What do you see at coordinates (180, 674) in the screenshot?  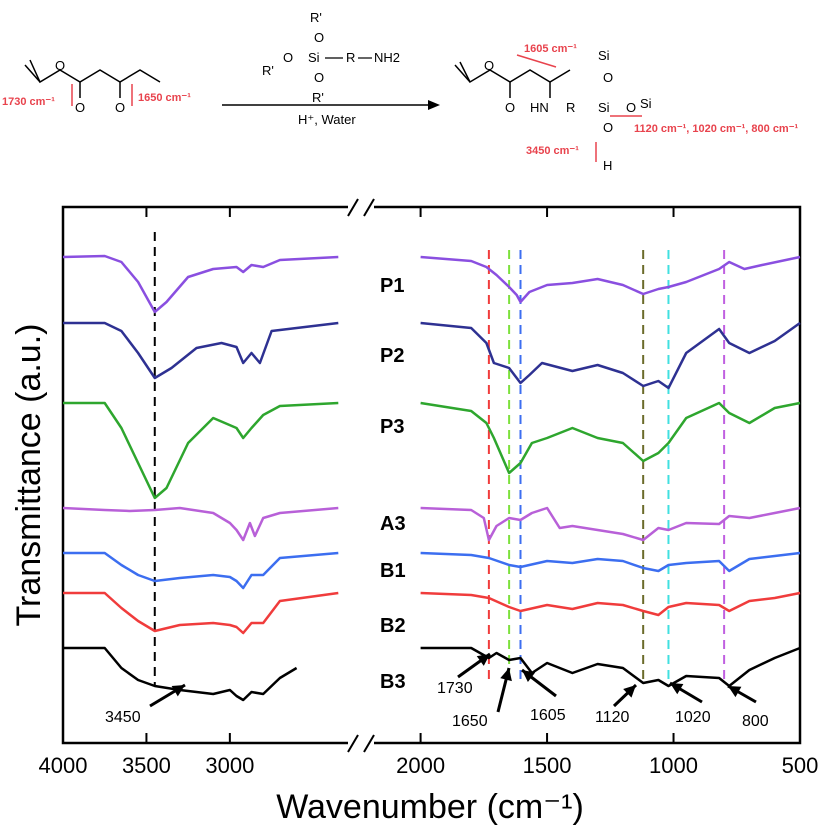 I see `series-line-b3-left` at bounding box center [180, 674].